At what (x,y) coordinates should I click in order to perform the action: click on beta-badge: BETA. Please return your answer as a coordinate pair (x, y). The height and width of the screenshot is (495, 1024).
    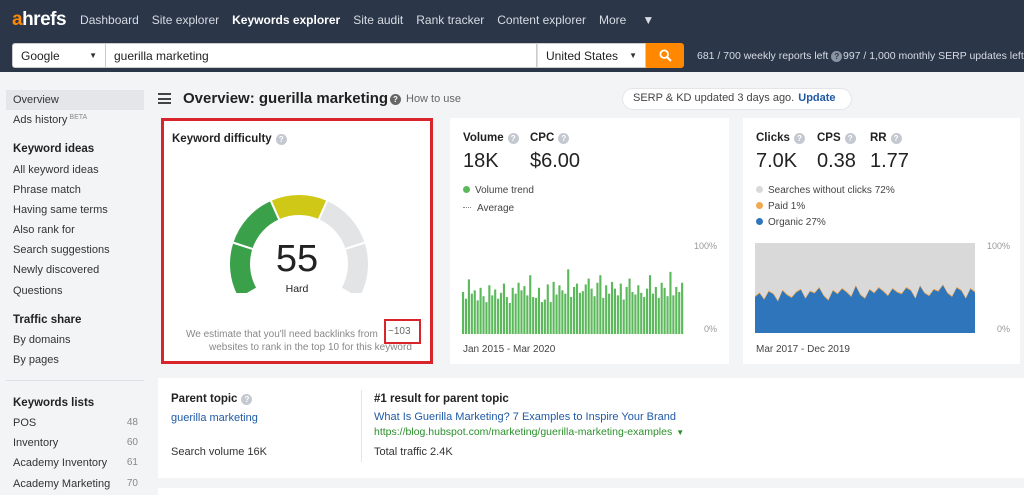
    Looking at the image, I should click on (78, 117).